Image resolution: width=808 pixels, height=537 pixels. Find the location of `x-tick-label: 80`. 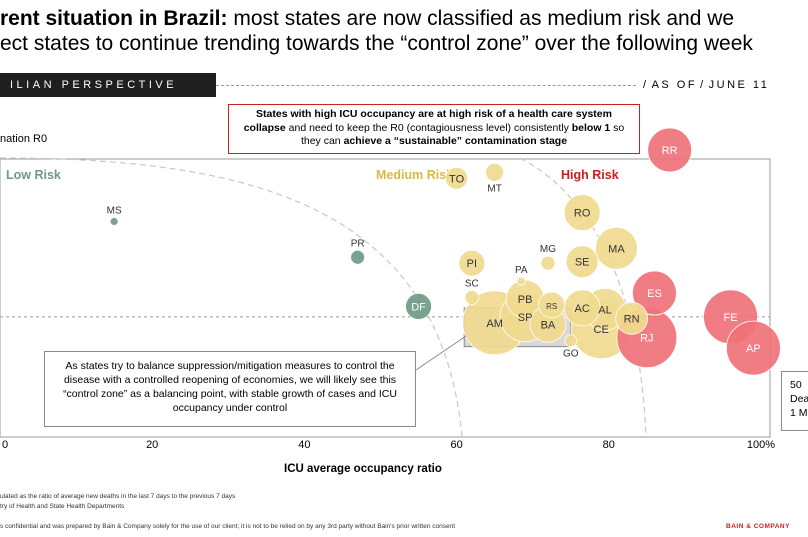

x-tick-label: 80 is located at coordinates (609, 445).